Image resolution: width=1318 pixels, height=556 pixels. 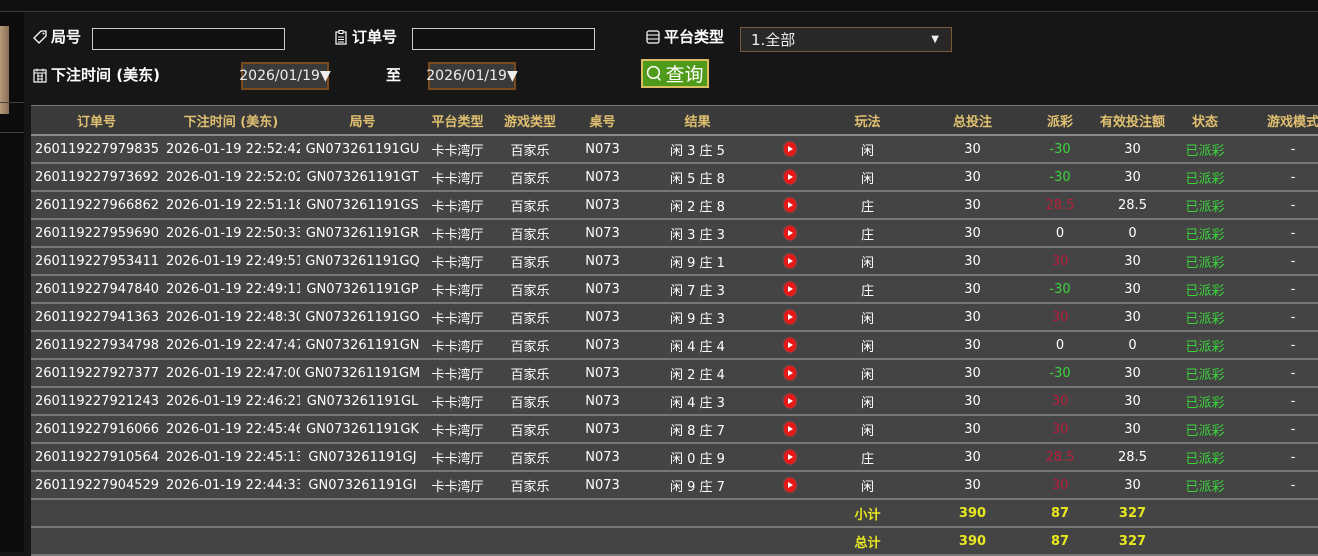 What do you see at coordinates (1132, 541) in the screenshot?
I see `summary-cell: 327` at bounding box center [1132, 541].